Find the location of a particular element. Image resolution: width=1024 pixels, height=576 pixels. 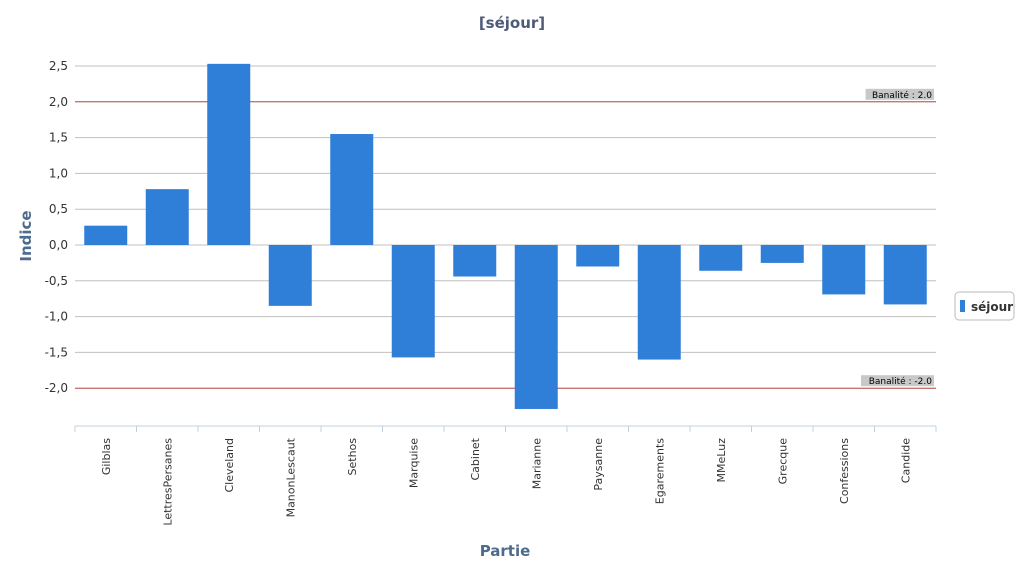

reference-line-label: Banalité : -2.0 is located at coordinates (901, 381).